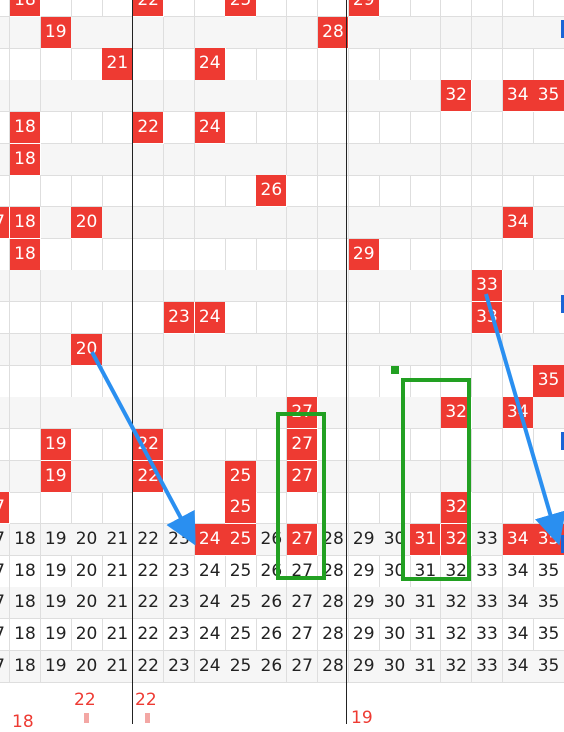 Image resolution: width=564 pixels, height=732 pixels. Describe the element at coordinates (395, 370) in the screenshot. I see `green-dot` at that location.